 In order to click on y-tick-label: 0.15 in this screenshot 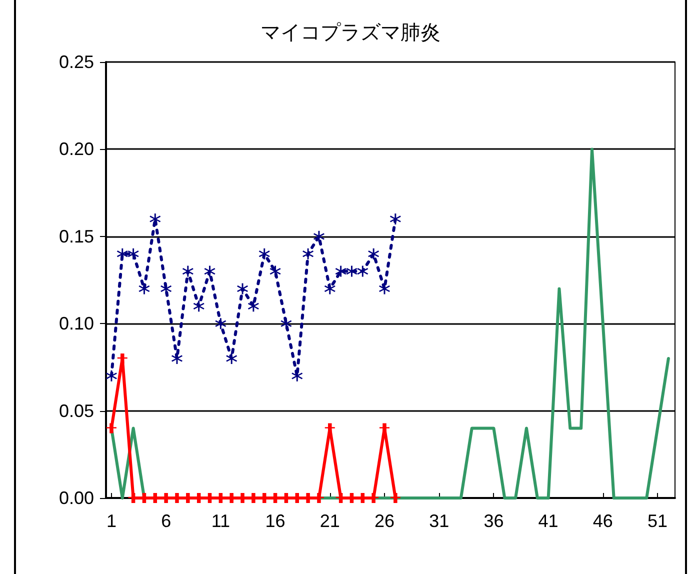, I will do `click(76, 236)`.